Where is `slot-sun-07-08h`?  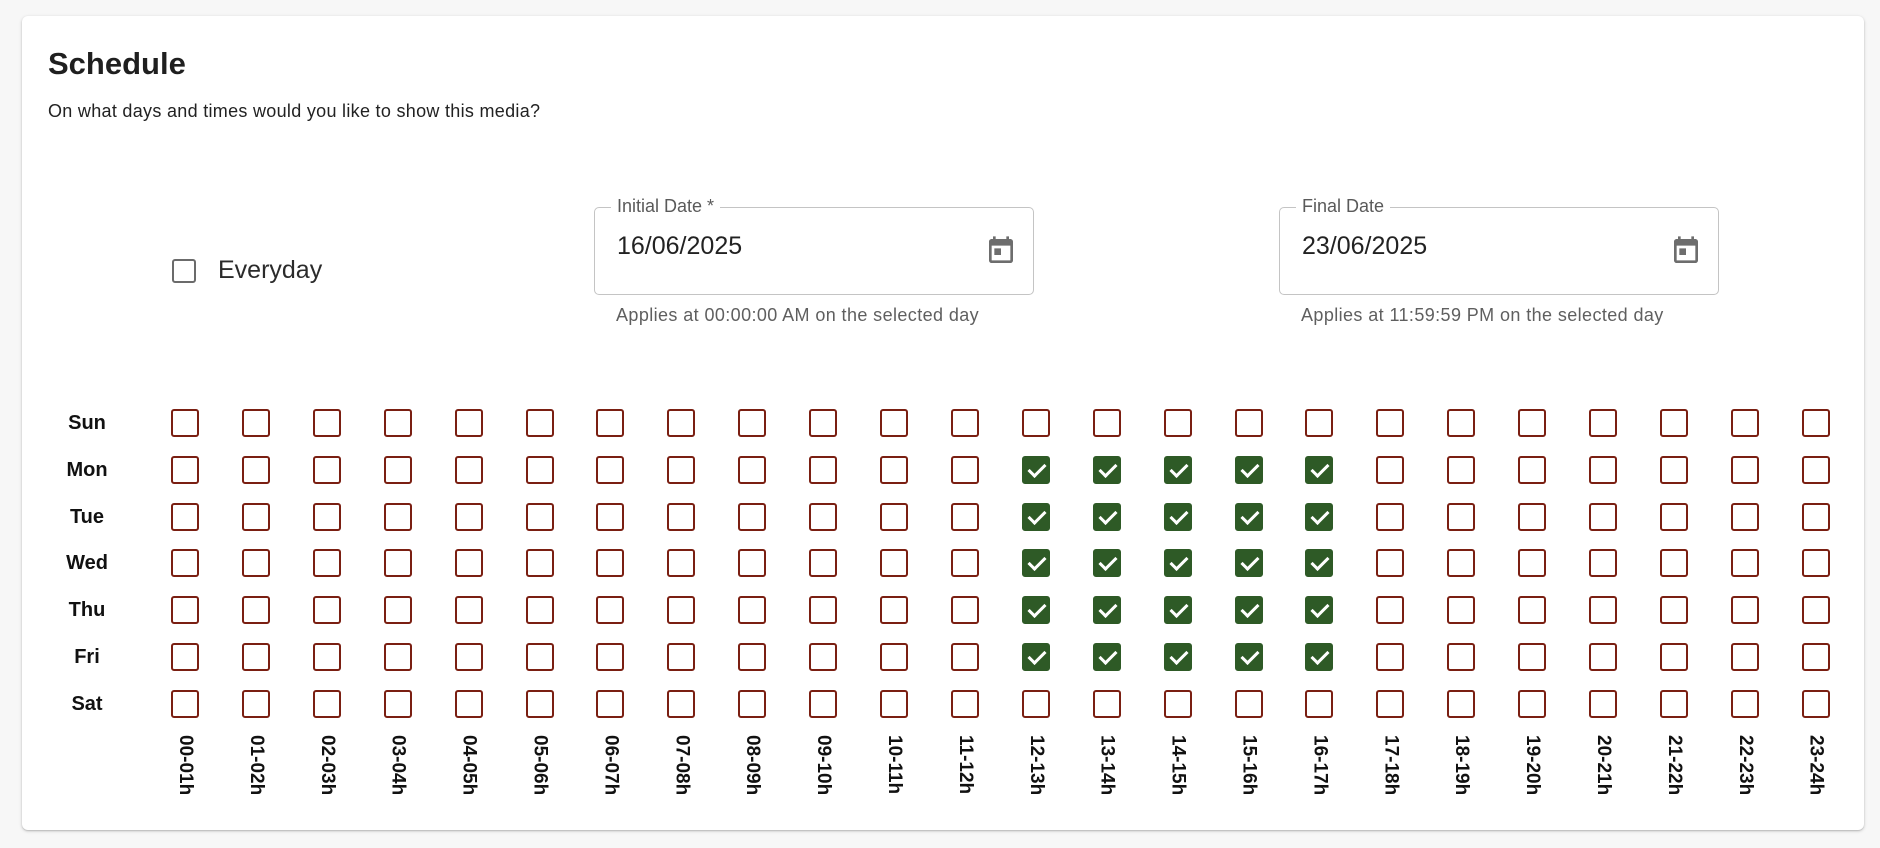
slot-sun-07-08h is located at coordinates (681, 423).